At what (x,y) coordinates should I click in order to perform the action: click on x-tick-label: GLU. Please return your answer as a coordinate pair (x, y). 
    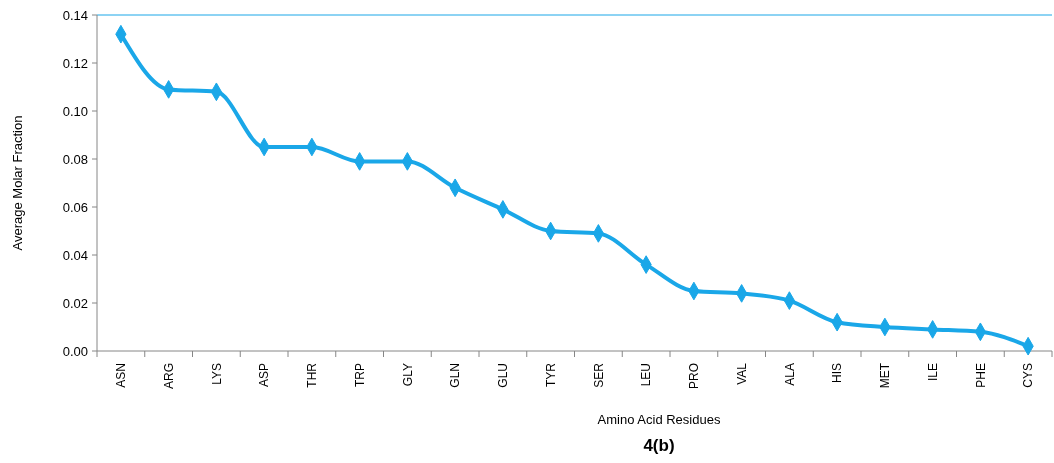
    Looking at the image, I should click on (503, 375).